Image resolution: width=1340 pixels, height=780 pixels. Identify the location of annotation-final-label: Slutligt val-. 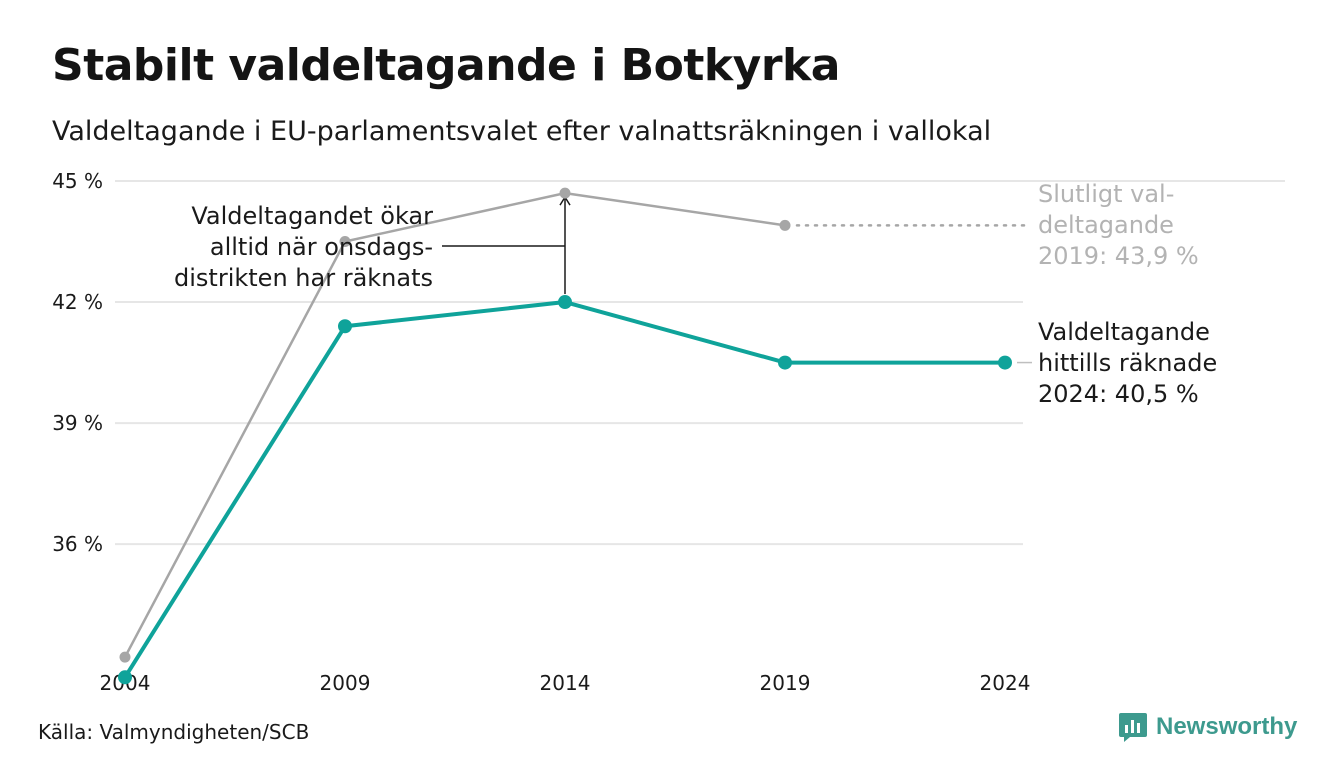
(1106, 194).